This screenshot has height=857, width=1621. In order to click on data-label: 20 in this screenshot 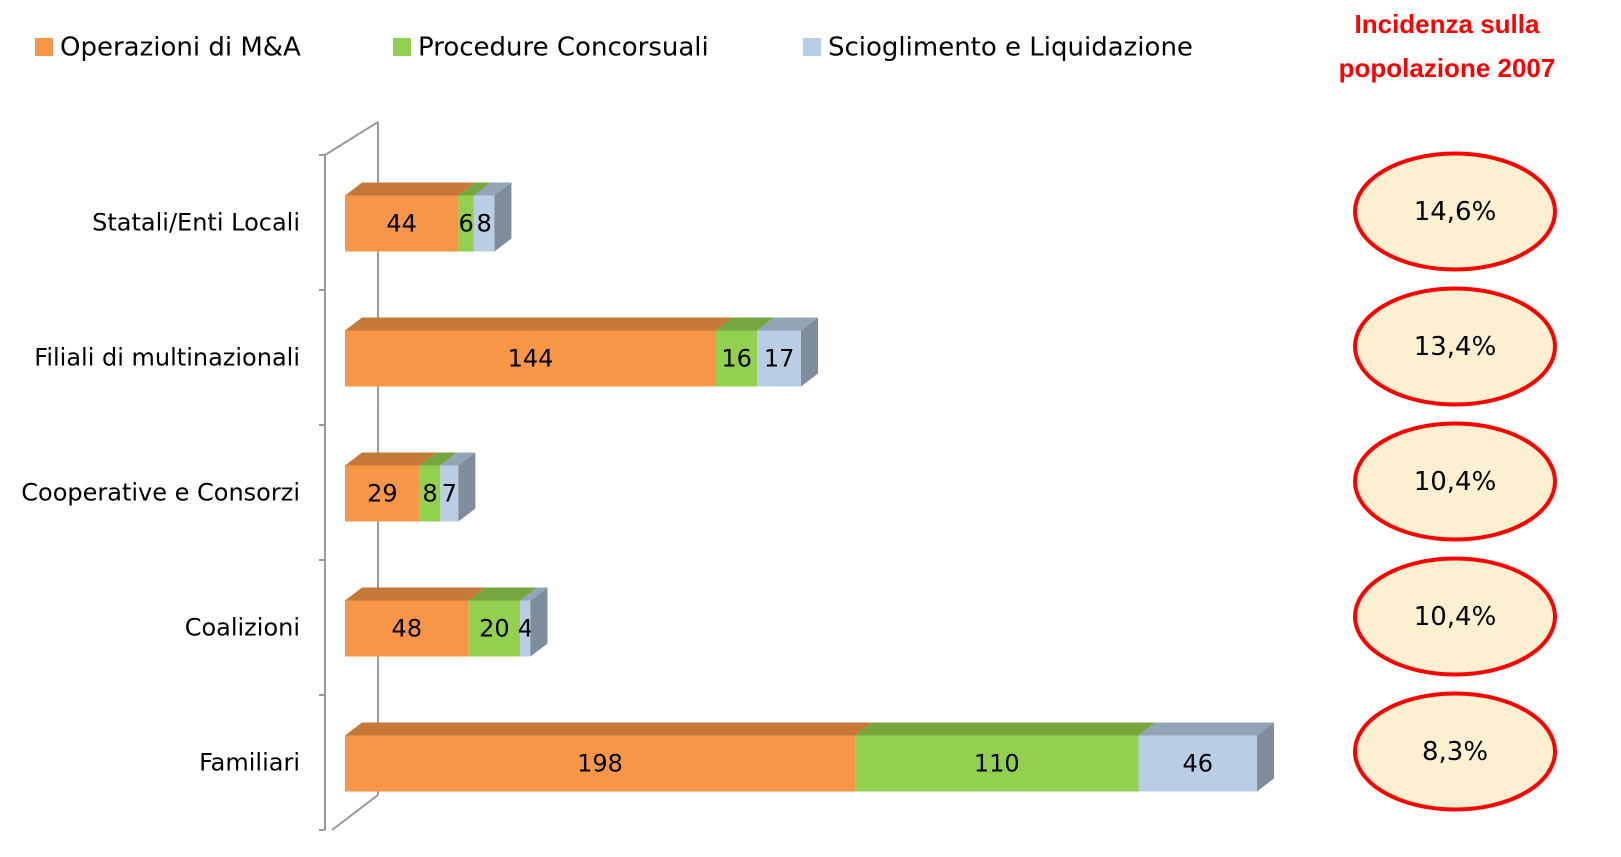, I will do `click(494, 629)`.